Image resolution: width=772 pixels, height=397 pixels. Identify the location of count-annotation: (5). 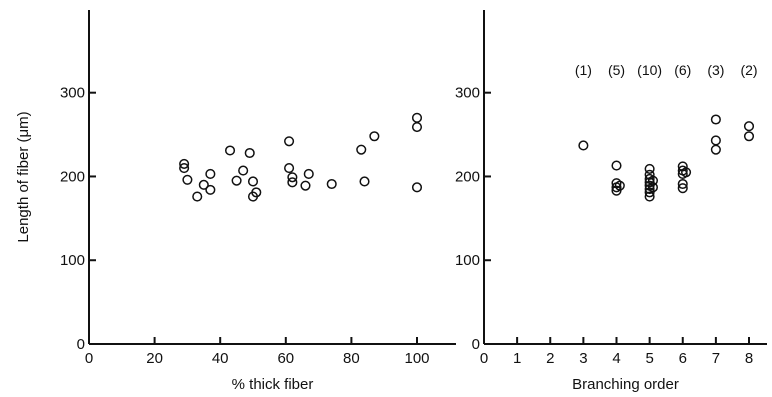
(616, 70).